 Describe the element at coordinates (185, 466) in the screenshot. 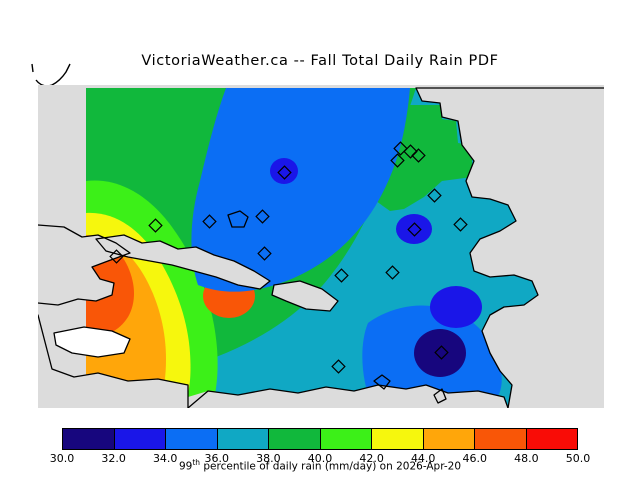

I see `caption-prefix: 99` at that location.